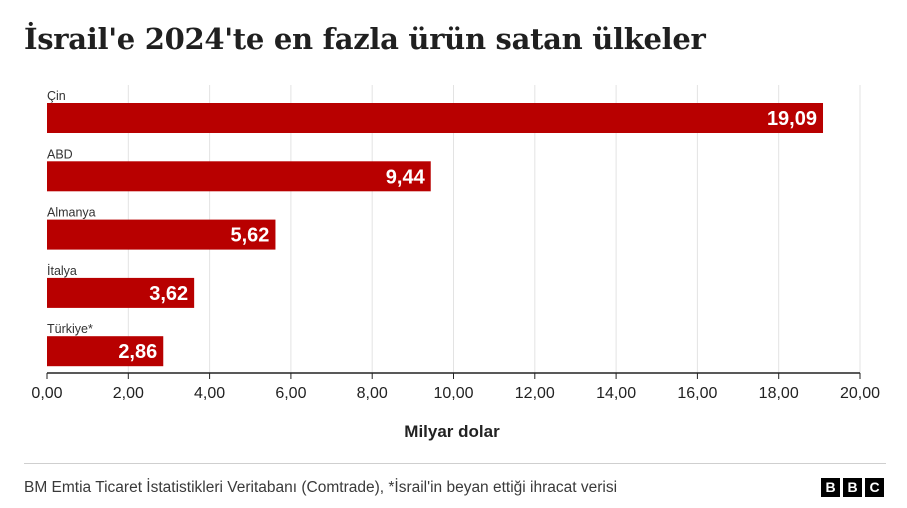  What do you see at coordinates (616, 393) in the screenshot?
I see `x-tick-label: 14,00` at bounding box center [616, 393].